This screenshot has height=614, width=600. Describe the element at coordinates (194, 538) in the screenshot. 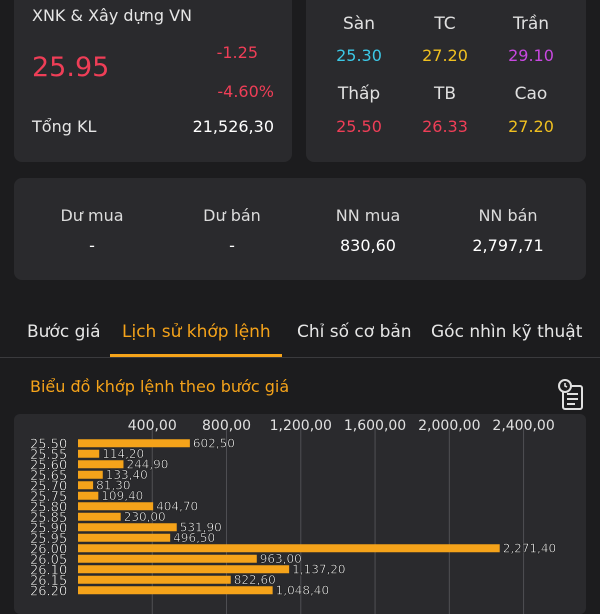

I see `bar-value-label: 496,50` at that location.